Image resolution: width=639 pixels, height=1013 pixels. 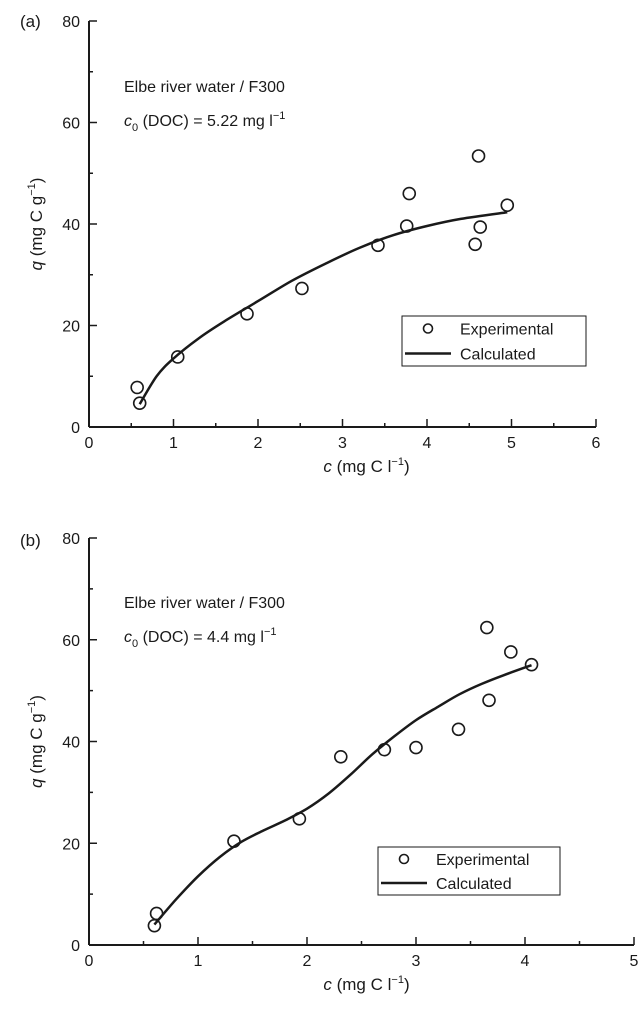 I want to click on x-tick-label: 6, so click(x=596, y=443).